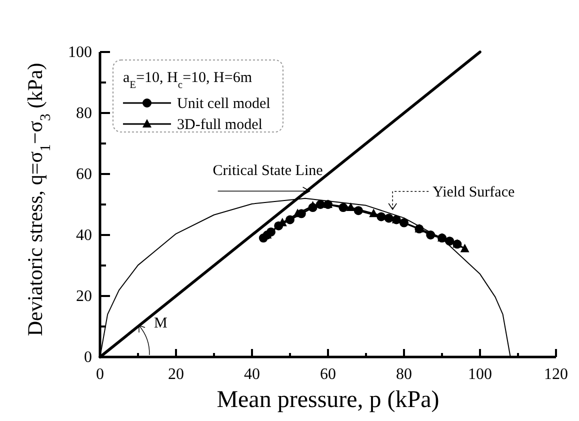 The width and height of the screenshot is (579, 421). I want to click on legend-label: Unit cell model, so click(223, 104).